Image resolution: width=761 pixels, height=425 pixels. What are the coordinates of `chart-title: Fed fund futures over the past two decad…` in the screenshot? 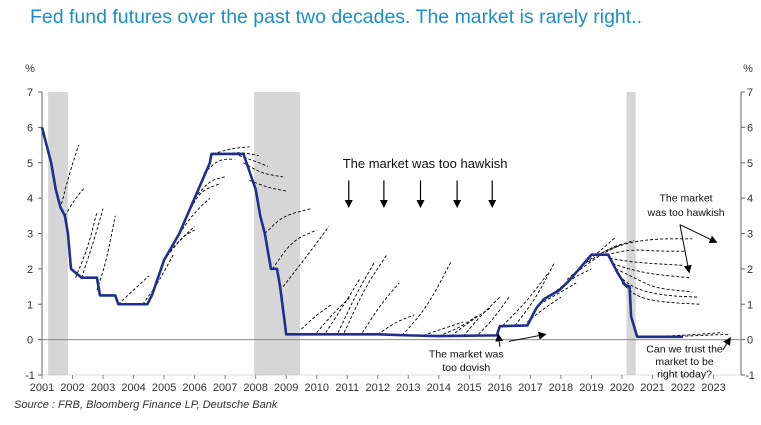 It's located at (336, 17).